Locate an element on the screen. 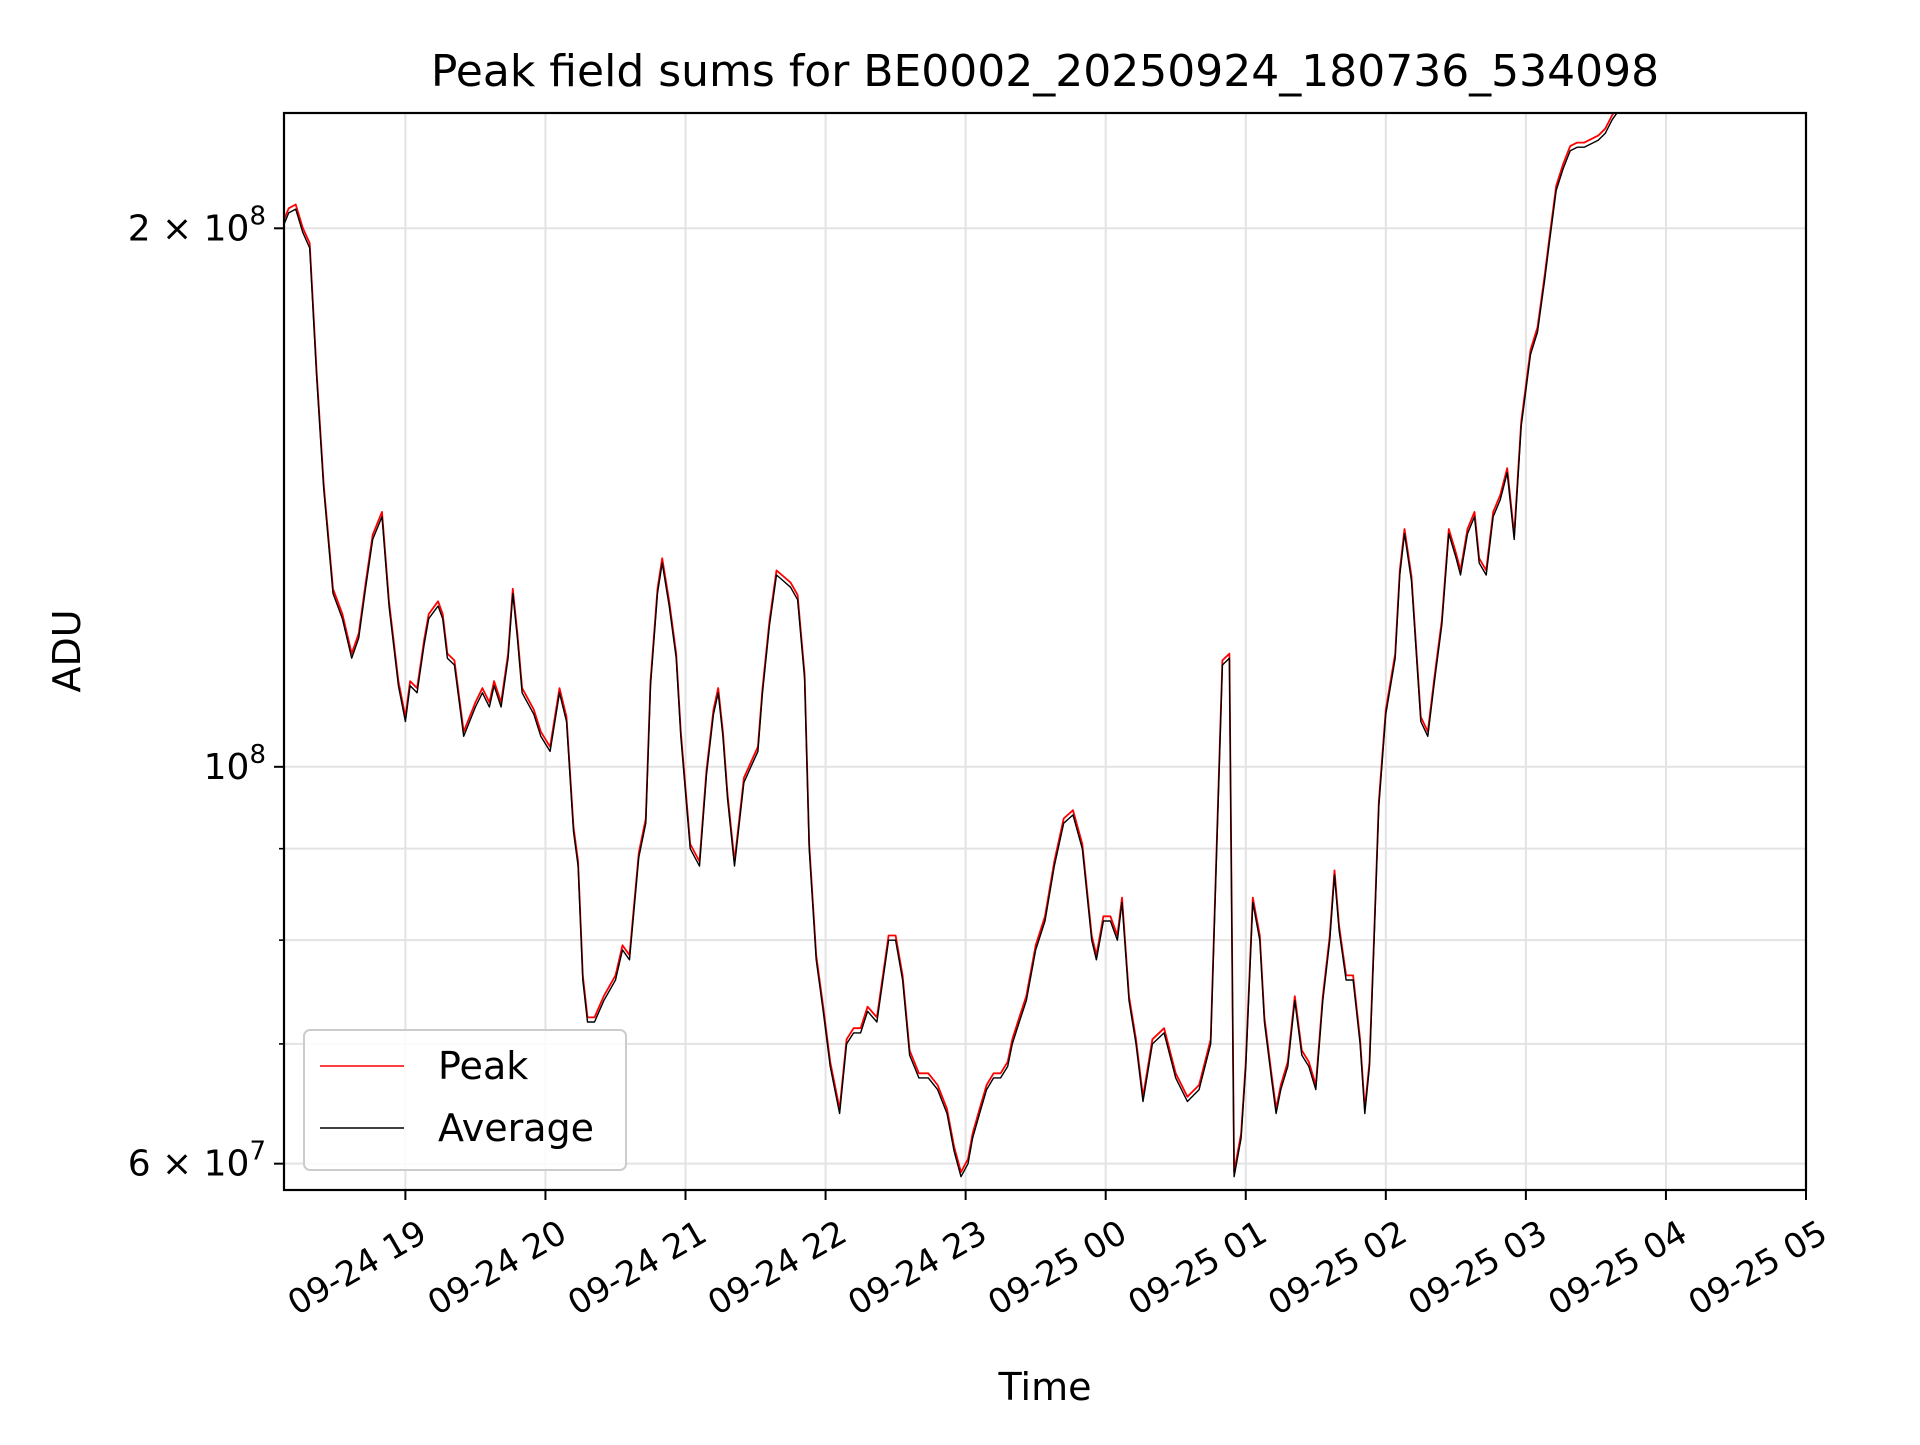 The image size is (1920, 1445). y-tick-label: 6 × 107 is located at coordinates (197, 1161).